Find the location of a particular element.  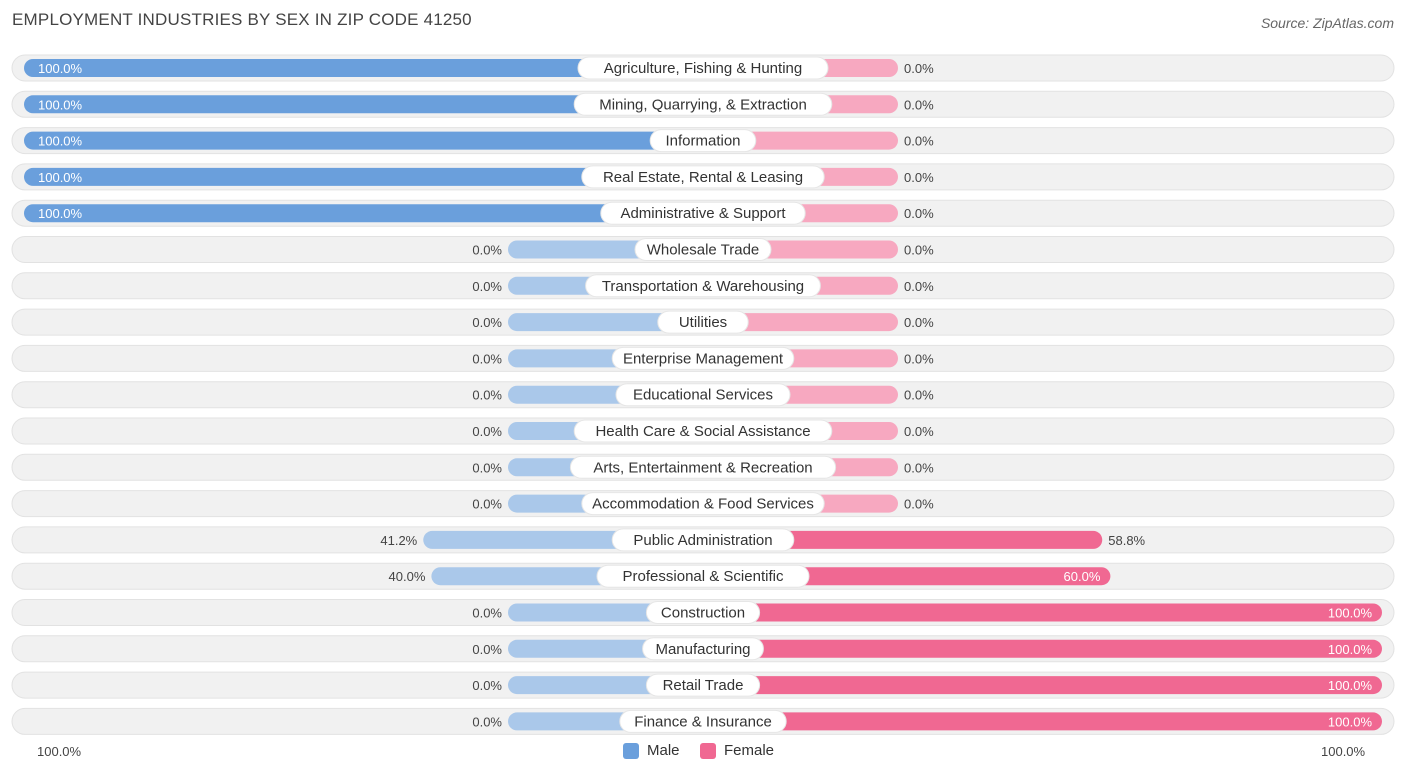

category-label: Manufacturing is located at coordinates (702, 649).